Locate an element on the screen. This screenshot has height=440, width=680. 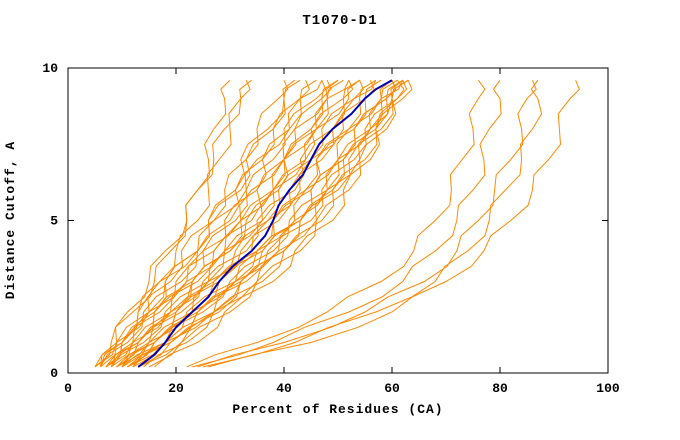
x-axis-label: Percent of Residues (CA) is located at coordinates (337, 409).